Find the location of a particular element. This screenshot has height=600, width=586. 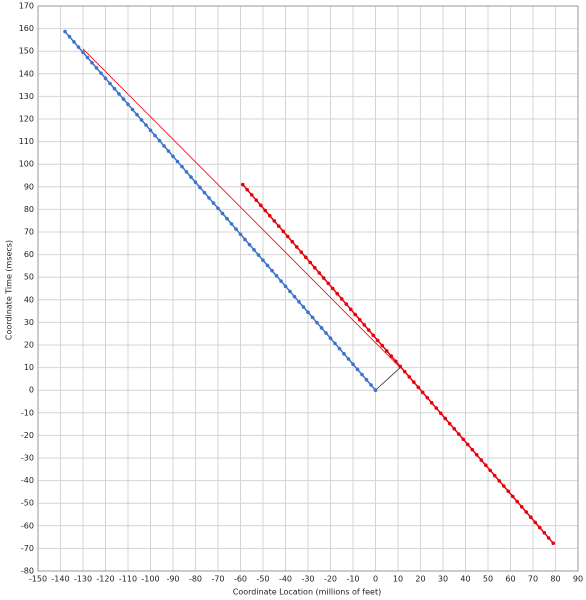

x-tick-label: 80 is located at coordinates (555, 579).